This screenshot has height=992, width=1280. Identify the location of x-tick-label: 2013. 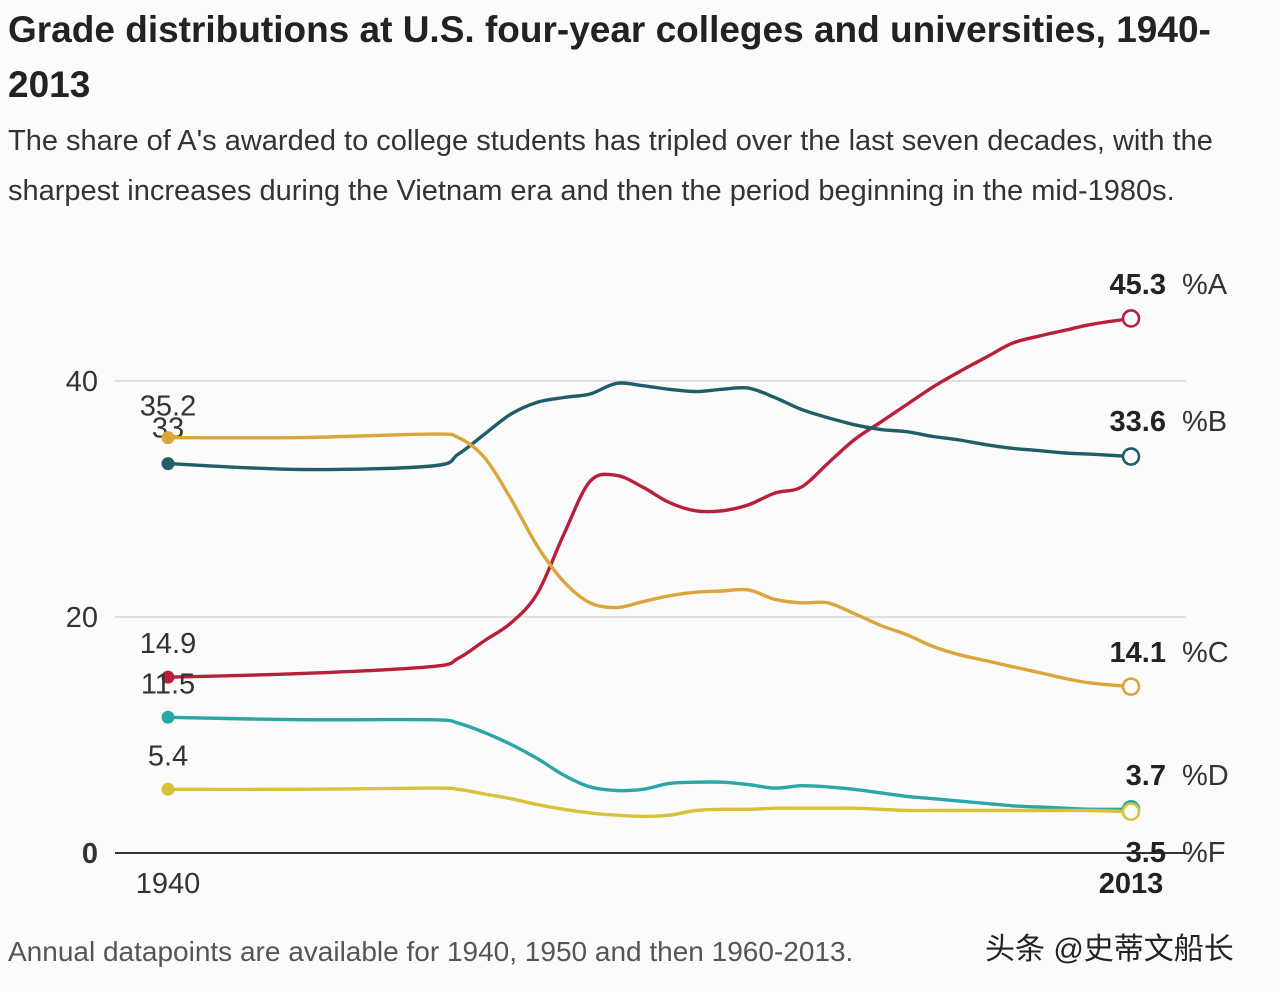
(1131, 884).